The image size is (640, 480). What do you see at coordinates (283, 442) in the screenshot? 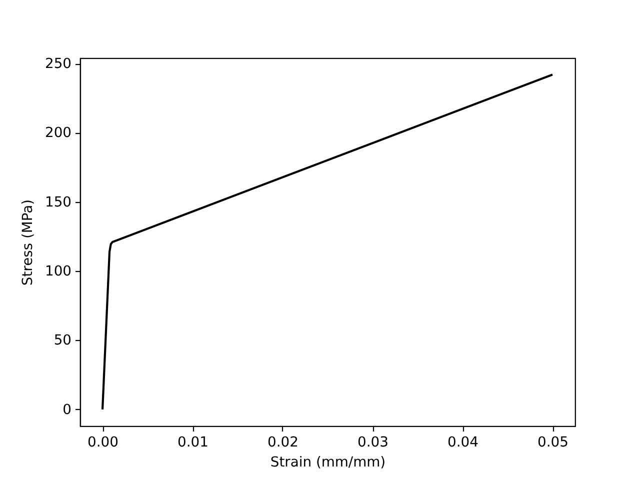
I see `x-tick-label: 0.02` at bounding box center [283, 442].